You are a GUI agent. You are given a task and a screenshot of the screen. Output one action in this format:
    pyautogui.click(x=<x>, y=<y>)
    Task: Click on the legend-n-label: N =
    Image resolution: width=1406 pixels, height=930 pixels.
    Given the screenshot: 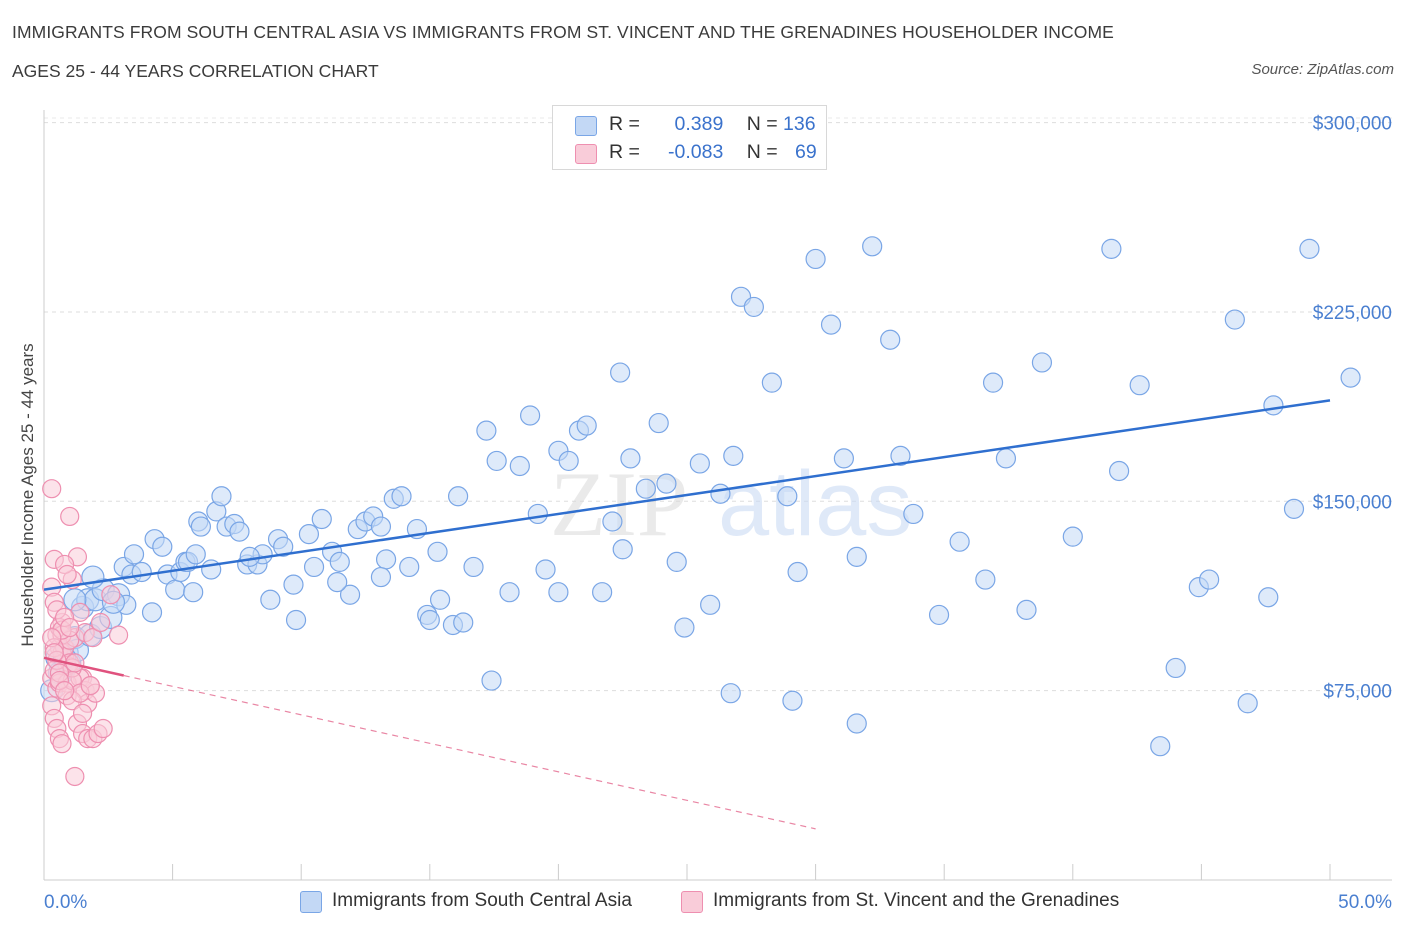 What is the action you would take?
    pyautogui.click(x=762, y=124)
    